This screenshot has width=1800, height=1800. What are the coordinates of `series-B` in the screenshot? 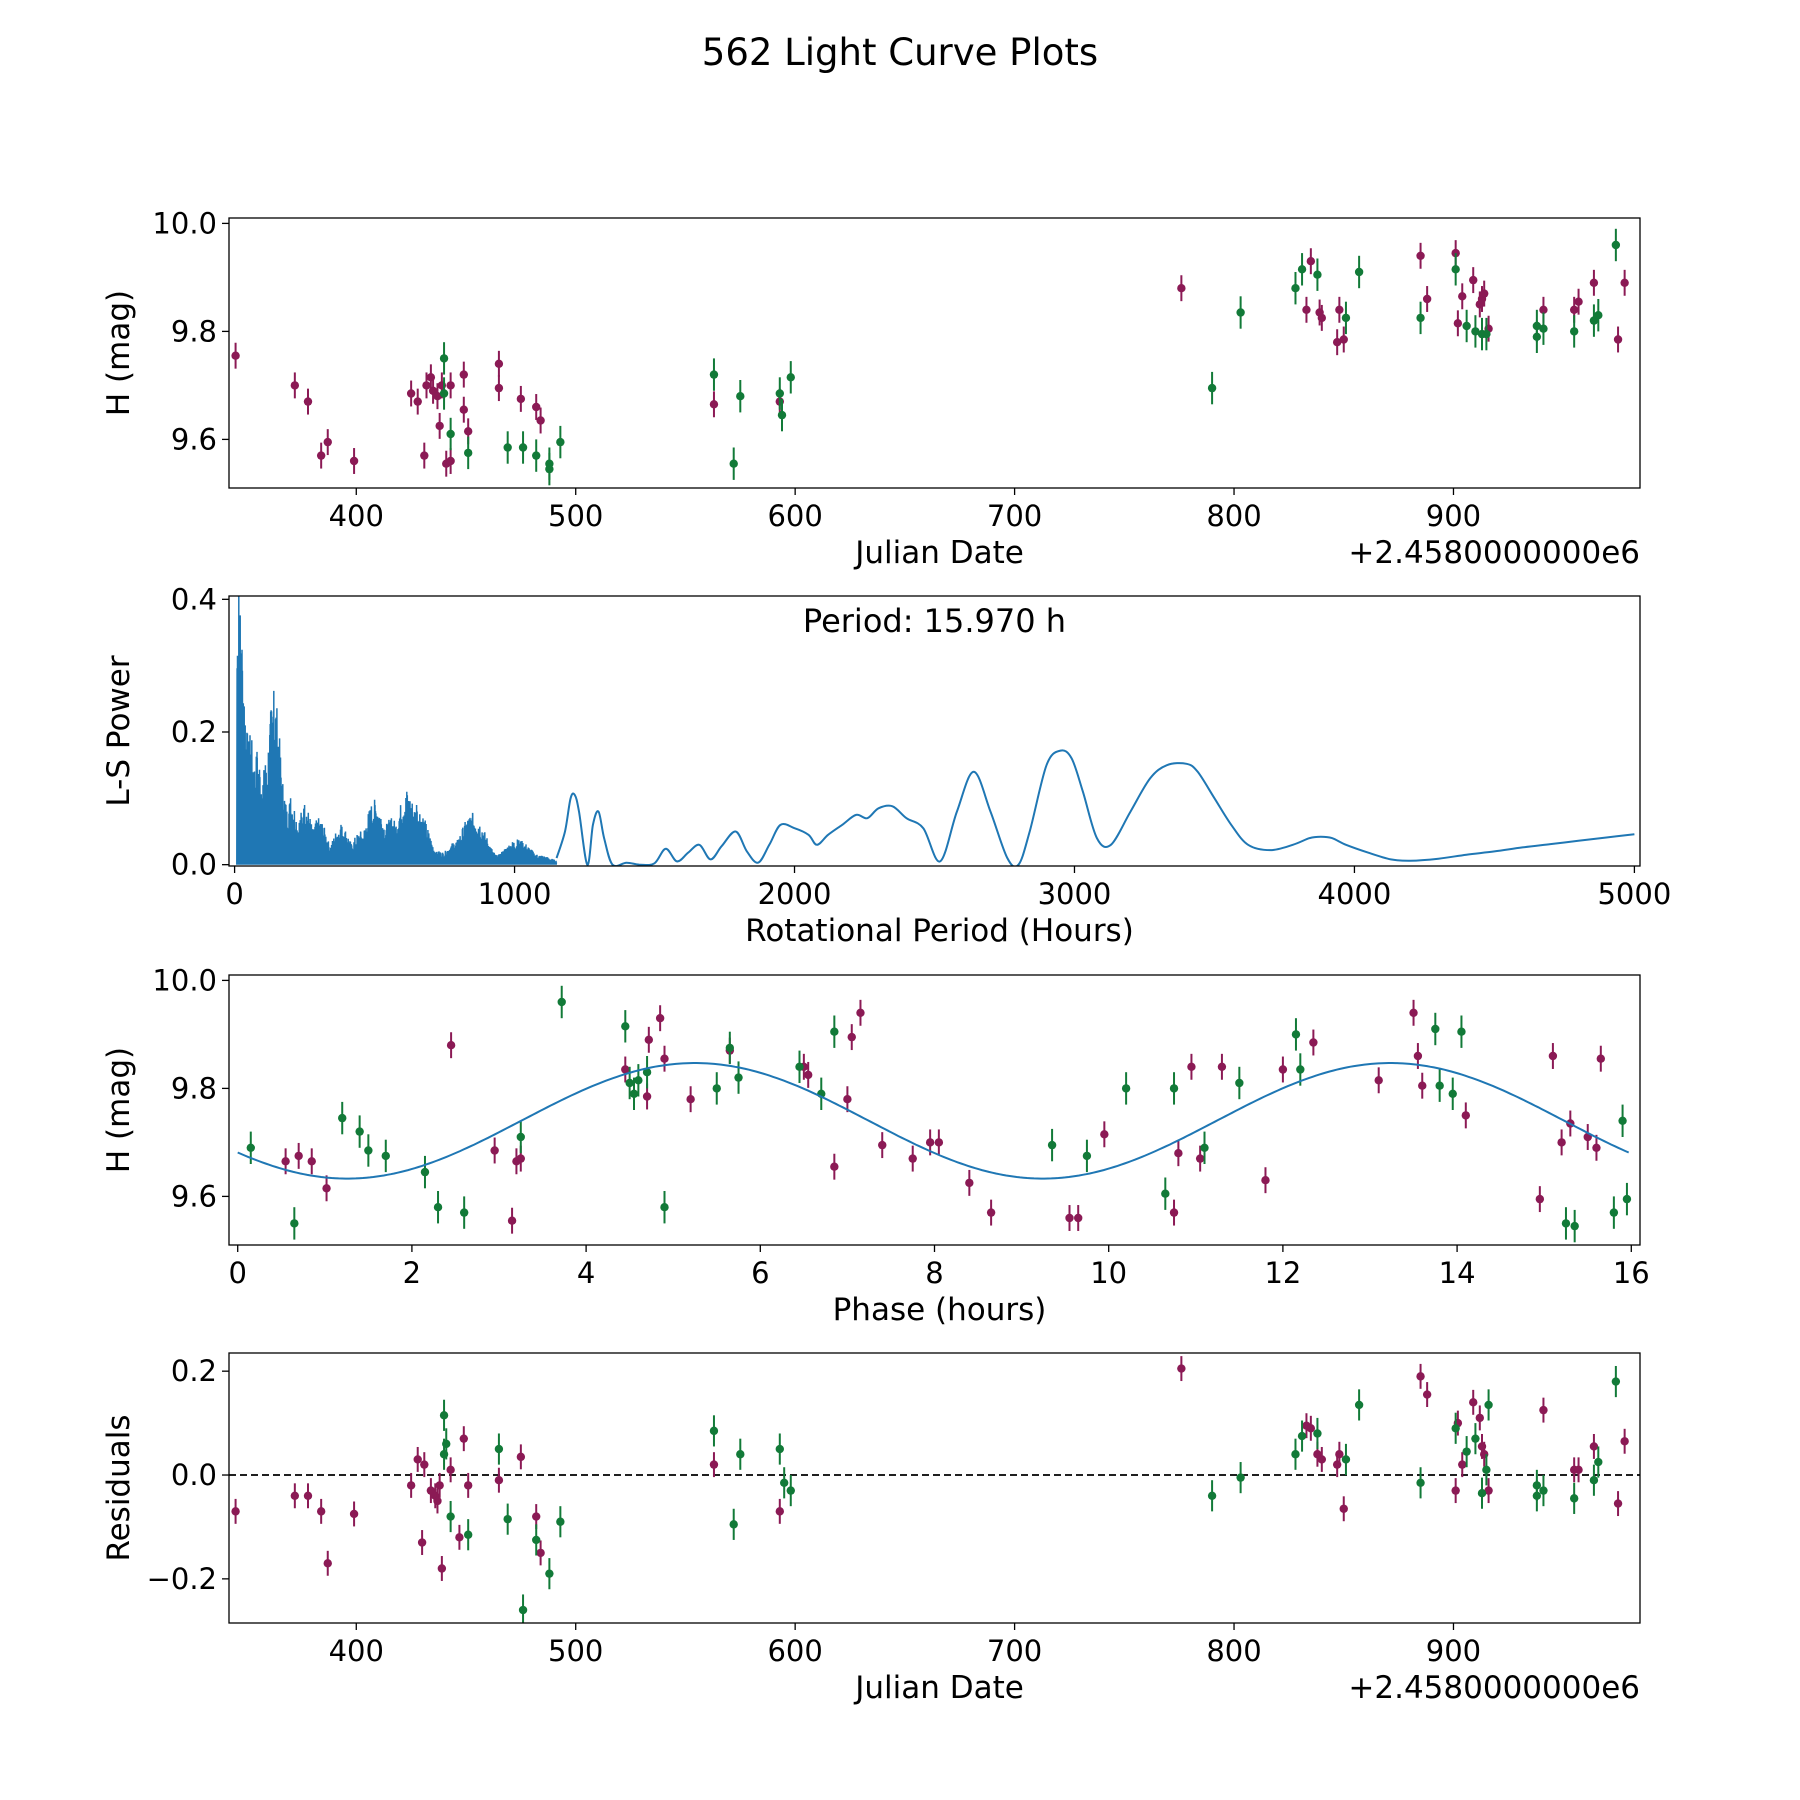 It's located at (1046, 357).